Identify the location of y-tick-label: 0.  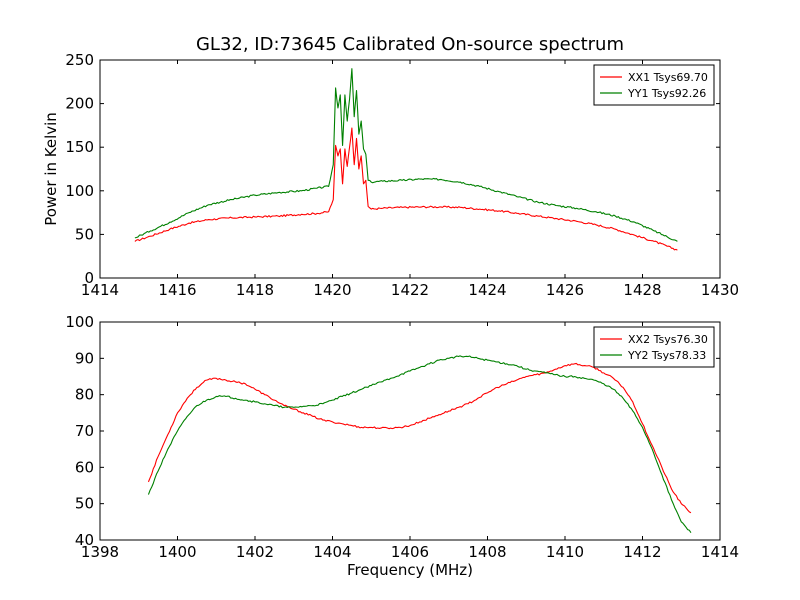
(89, 278).